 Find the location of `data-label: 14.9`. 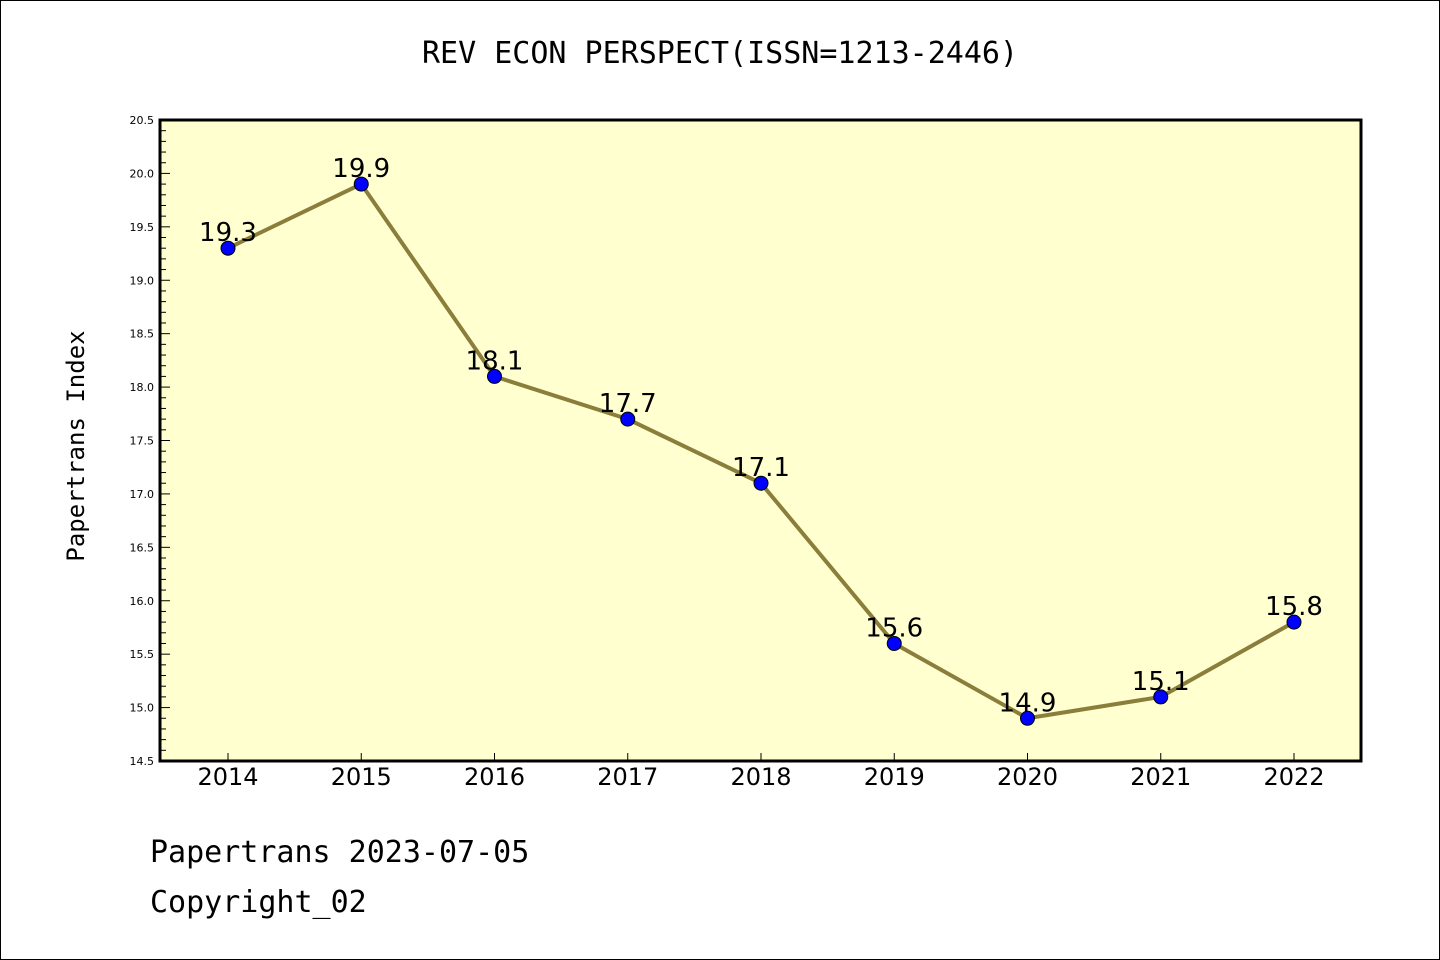

data-label: 14.9 is located at coordinates (1028, 703).